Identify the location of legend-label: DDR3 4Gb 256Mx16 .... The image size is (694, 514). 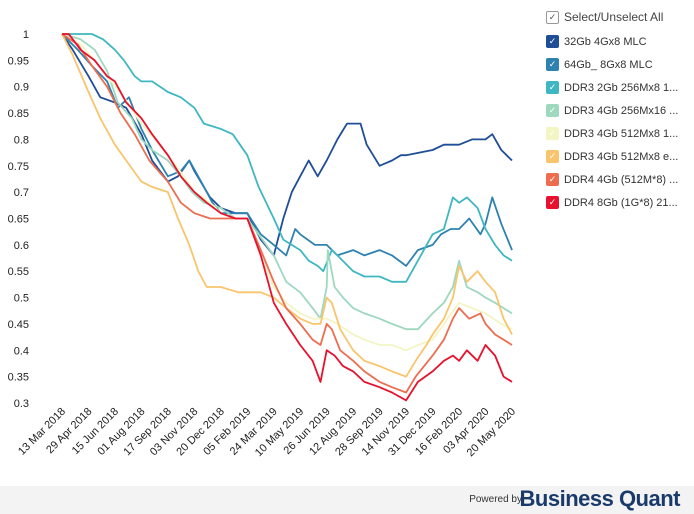
(621, 110).